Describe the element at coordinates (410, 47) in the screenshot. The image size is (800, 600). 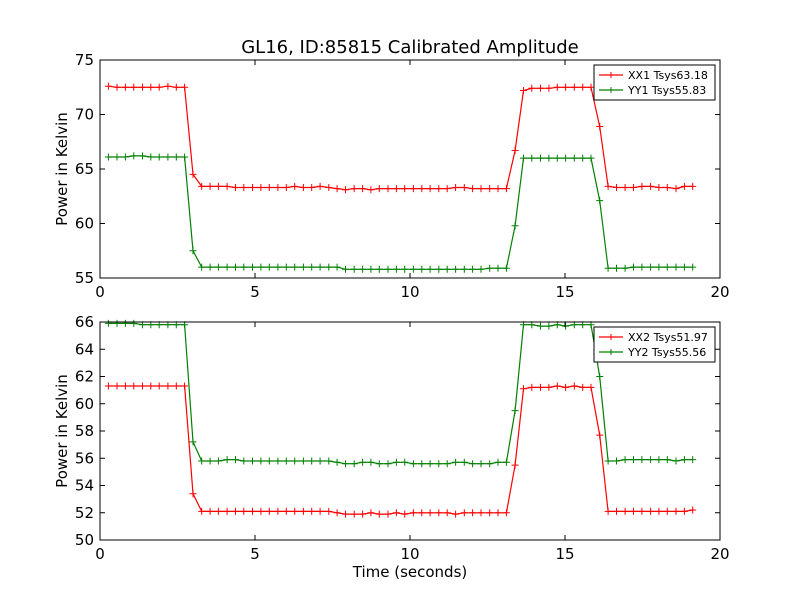
I see `chart-title: GL16, ID:85815 Calibrated Amplitude` at that location.